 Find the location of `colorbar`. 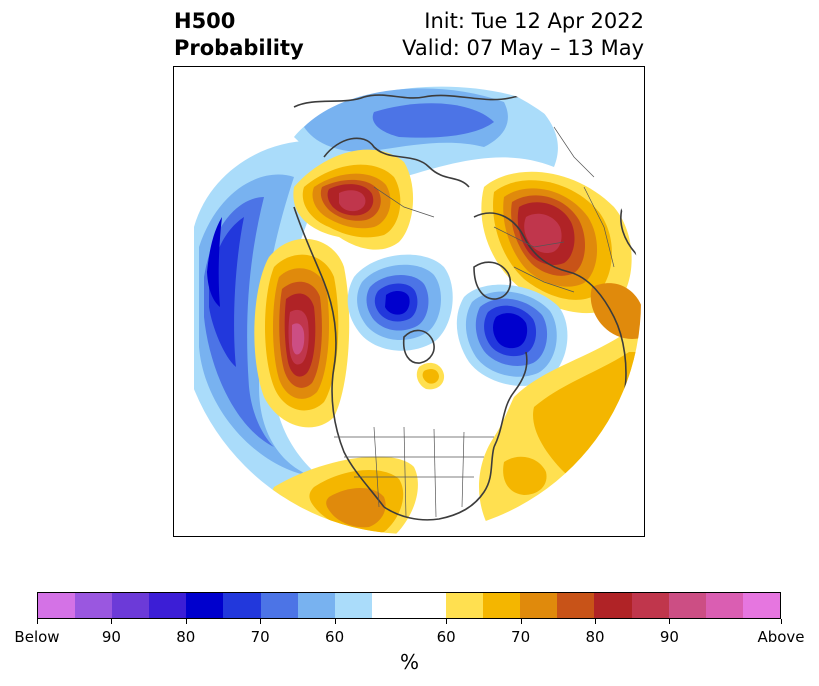

colorbar is located at coordinates (409, 605).